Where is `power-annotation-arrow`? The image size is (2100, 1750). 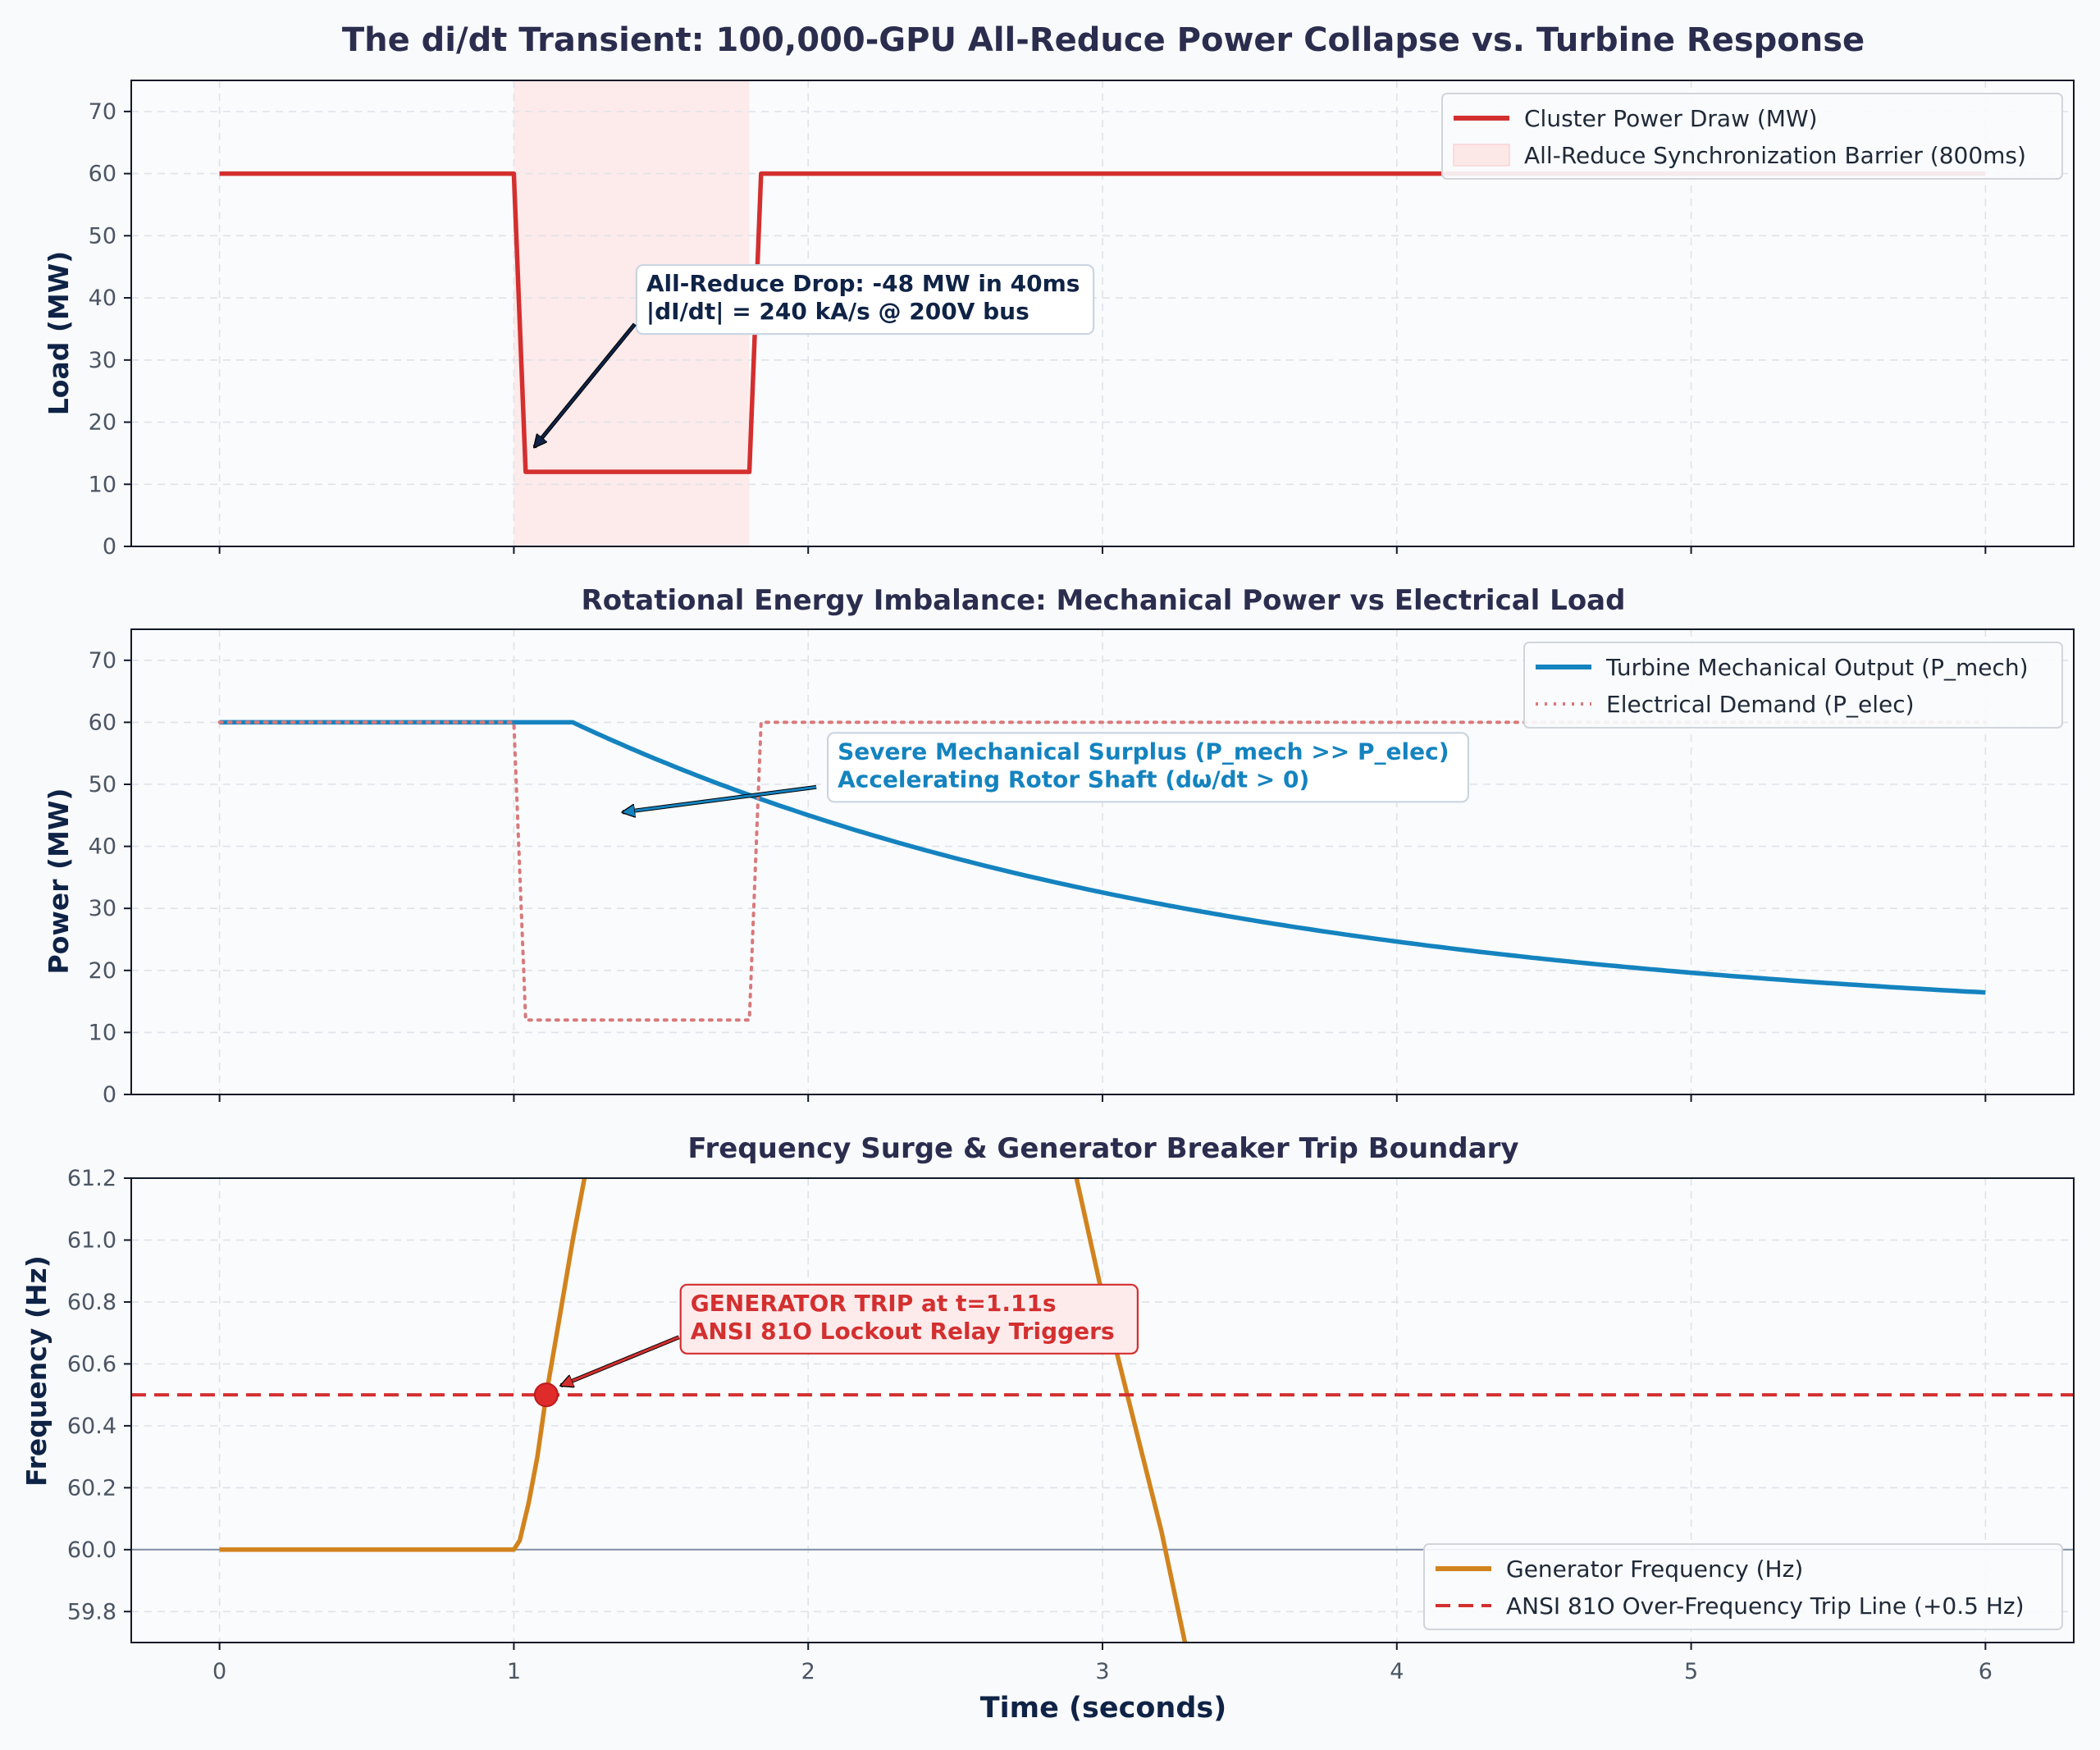 power-annotation-arrow is located at coordinates (720, 798).